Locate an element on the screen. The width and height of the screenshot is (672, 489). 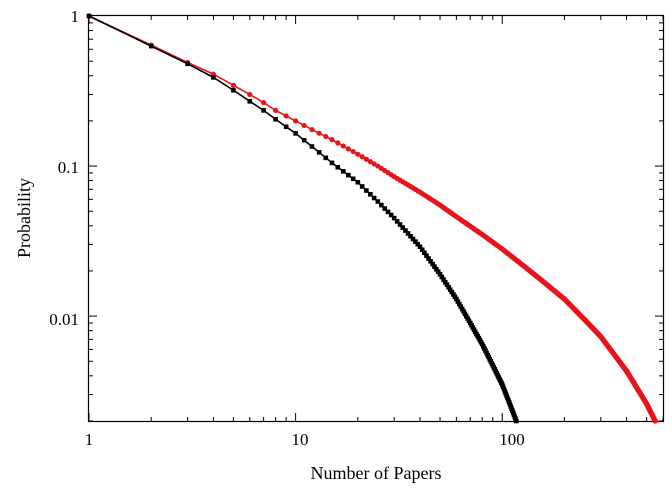
x-tick-label-100: 100 is located at coordinates (512, 439).